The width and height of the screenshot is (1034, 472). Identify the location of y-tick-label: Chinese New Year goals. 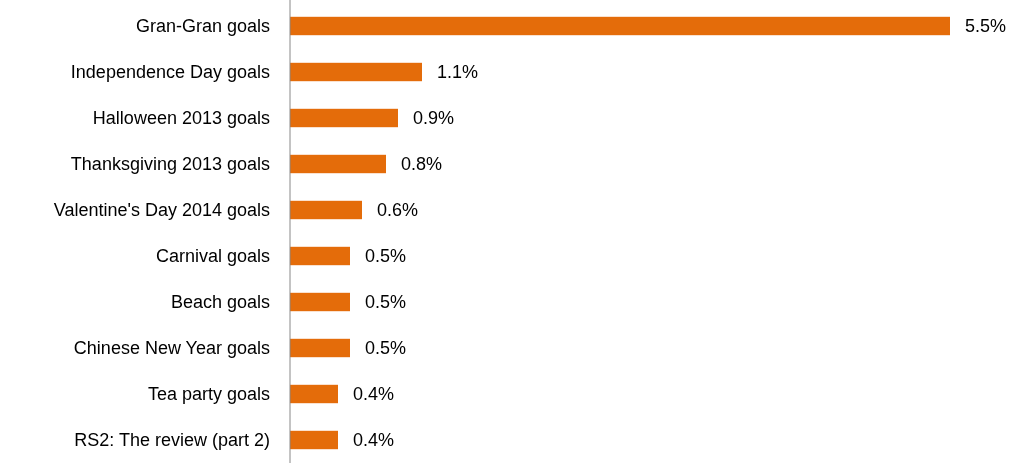
(171, 348).